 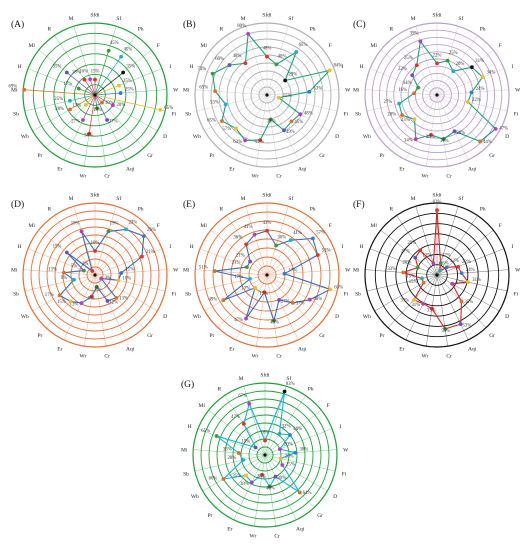 What do you see at coordinates (297, 233) in the screenshot?
I see `data-label: 41%` at bounding box center [297, 233].